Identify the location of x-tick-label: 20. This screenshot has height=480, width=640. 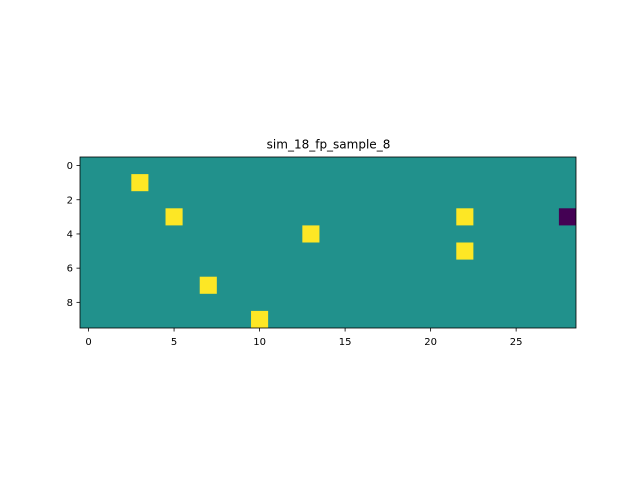
(430, 342).